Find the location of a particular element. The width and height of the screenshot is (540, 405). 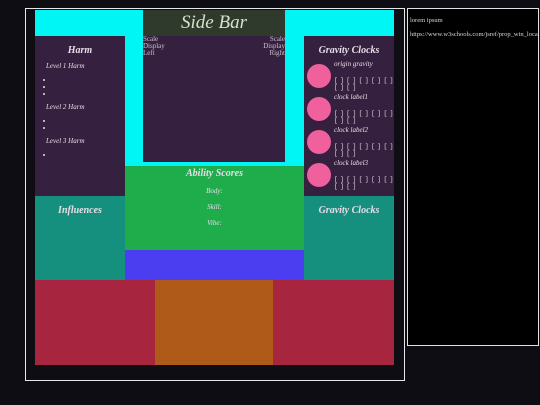

scale-right: Scale Display Right is located at coordinates (274, 46).